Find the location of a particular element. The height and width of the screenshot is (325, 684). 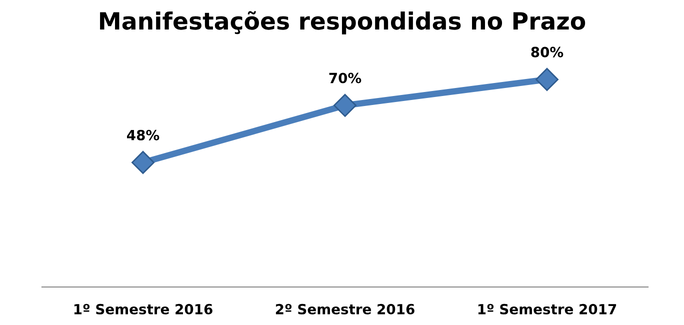

x-tick-label: 2º Semestre 2016 is located at coordinates (345, 309).